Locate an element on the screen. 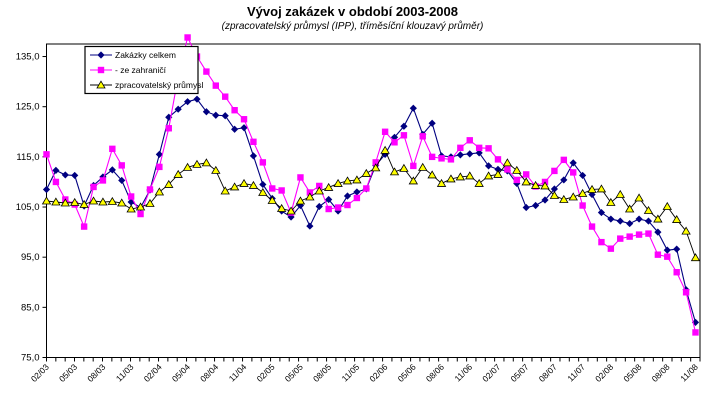 The width and height of the screenshot is (705, 401). x-tick-label: 05/05 is located at coordinates (294, 373).